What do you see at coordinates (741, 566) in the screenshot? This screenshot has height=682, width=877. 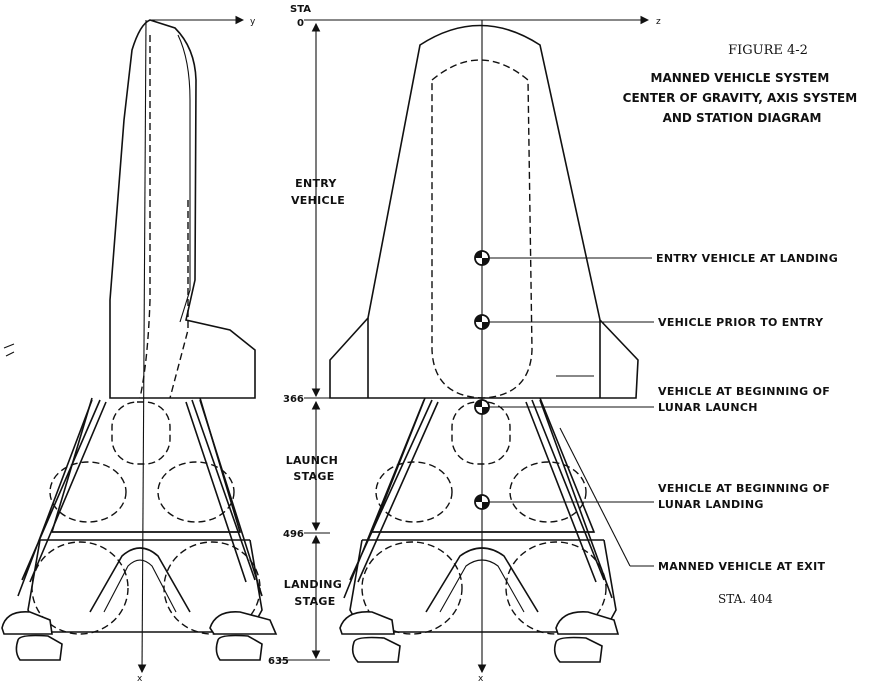 I see `label-manned-vehicle-exit: MANNED VEHICLE AT EXIT` at bounding box center [741, 566].